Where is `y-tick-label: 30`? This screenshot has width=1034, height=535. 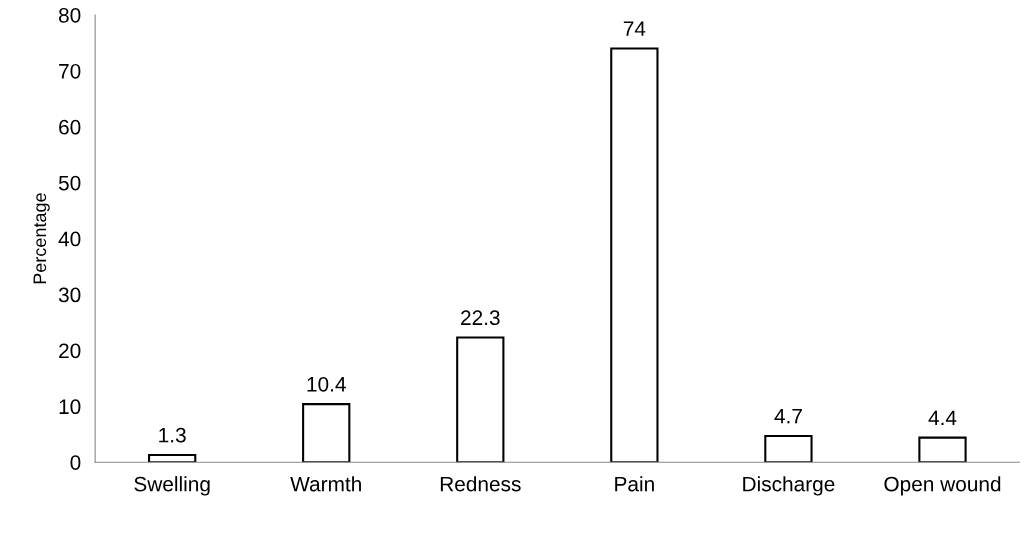 y-tick-label: 30 is located at coordinates (69, 295).